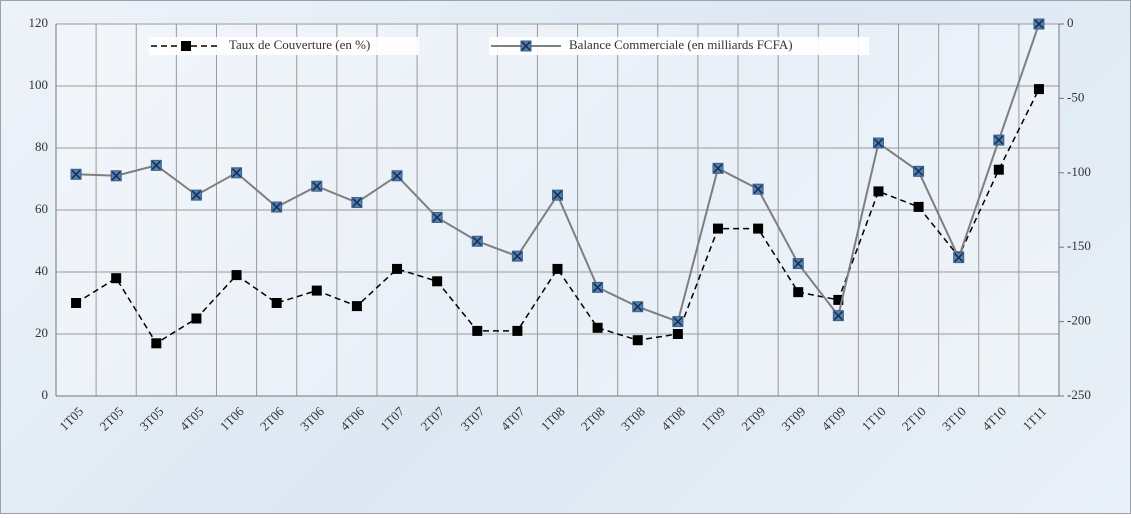  What do you see at coordinates (352, 418) in the screenshot?
I see `x-tick-label: 4T06` at bounding box center [352, 418].